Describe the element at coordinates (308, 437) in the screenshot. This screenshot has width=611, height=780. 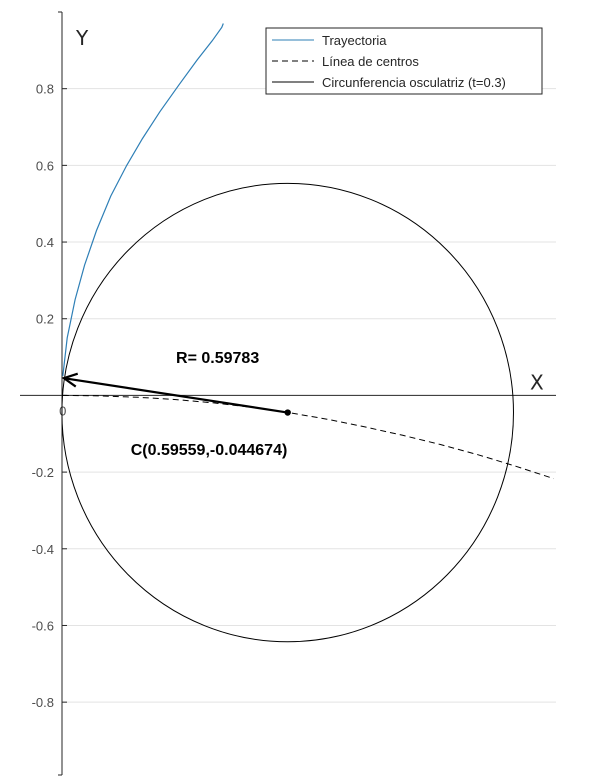
I see `series-center-line` at that location.